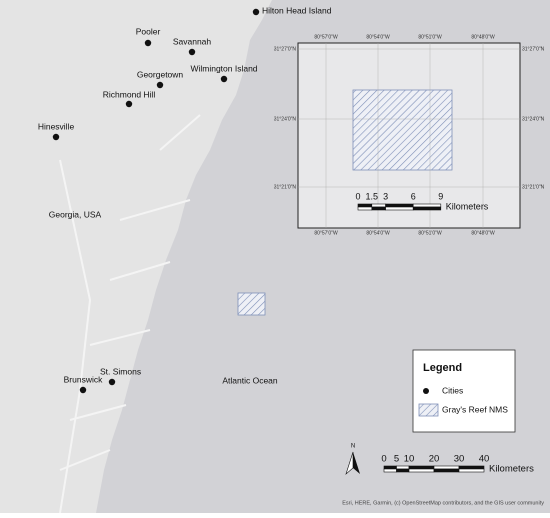 This screenshot has width=550, height=518. What do you see at coordinates (251, 304) in the screenshot?
I see `grays-reef` at bounding box center [251, 304].